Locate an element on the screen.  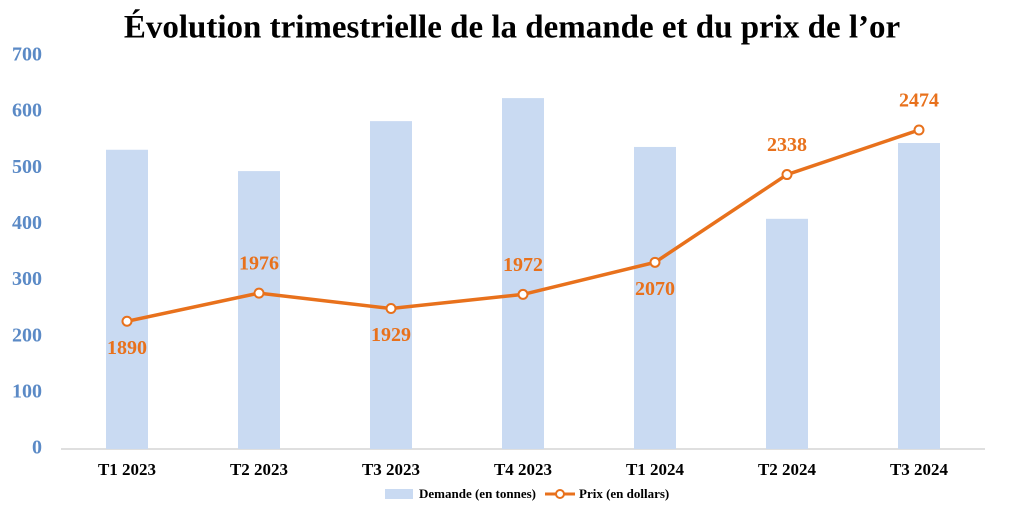
legend-label: Prix (en dollars) is located at coordinates (624, 493).